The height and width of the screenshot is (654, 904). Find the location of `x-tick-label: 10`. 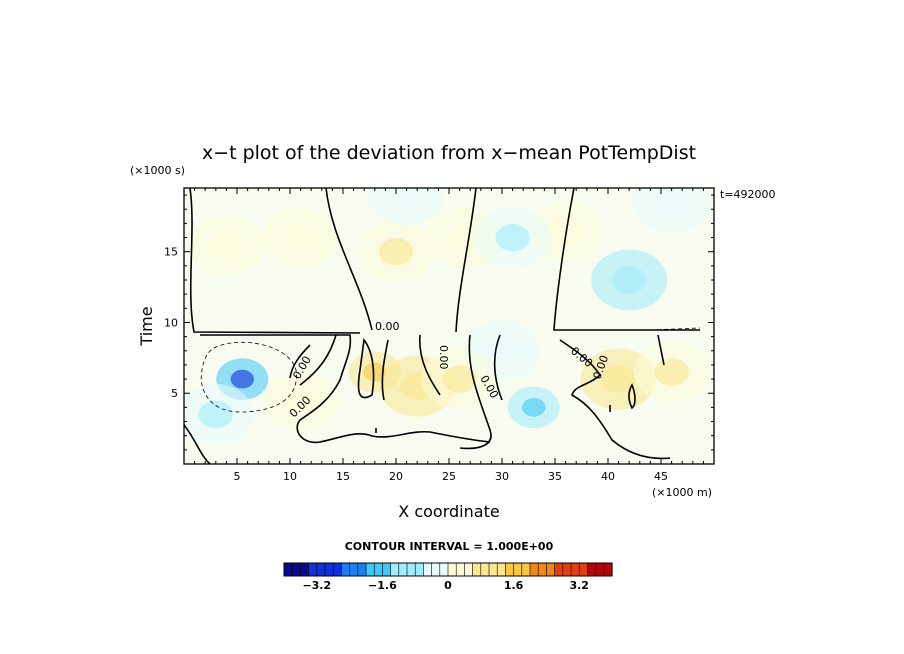

x-tick-label: 10 is located at coordinates (290, 476).